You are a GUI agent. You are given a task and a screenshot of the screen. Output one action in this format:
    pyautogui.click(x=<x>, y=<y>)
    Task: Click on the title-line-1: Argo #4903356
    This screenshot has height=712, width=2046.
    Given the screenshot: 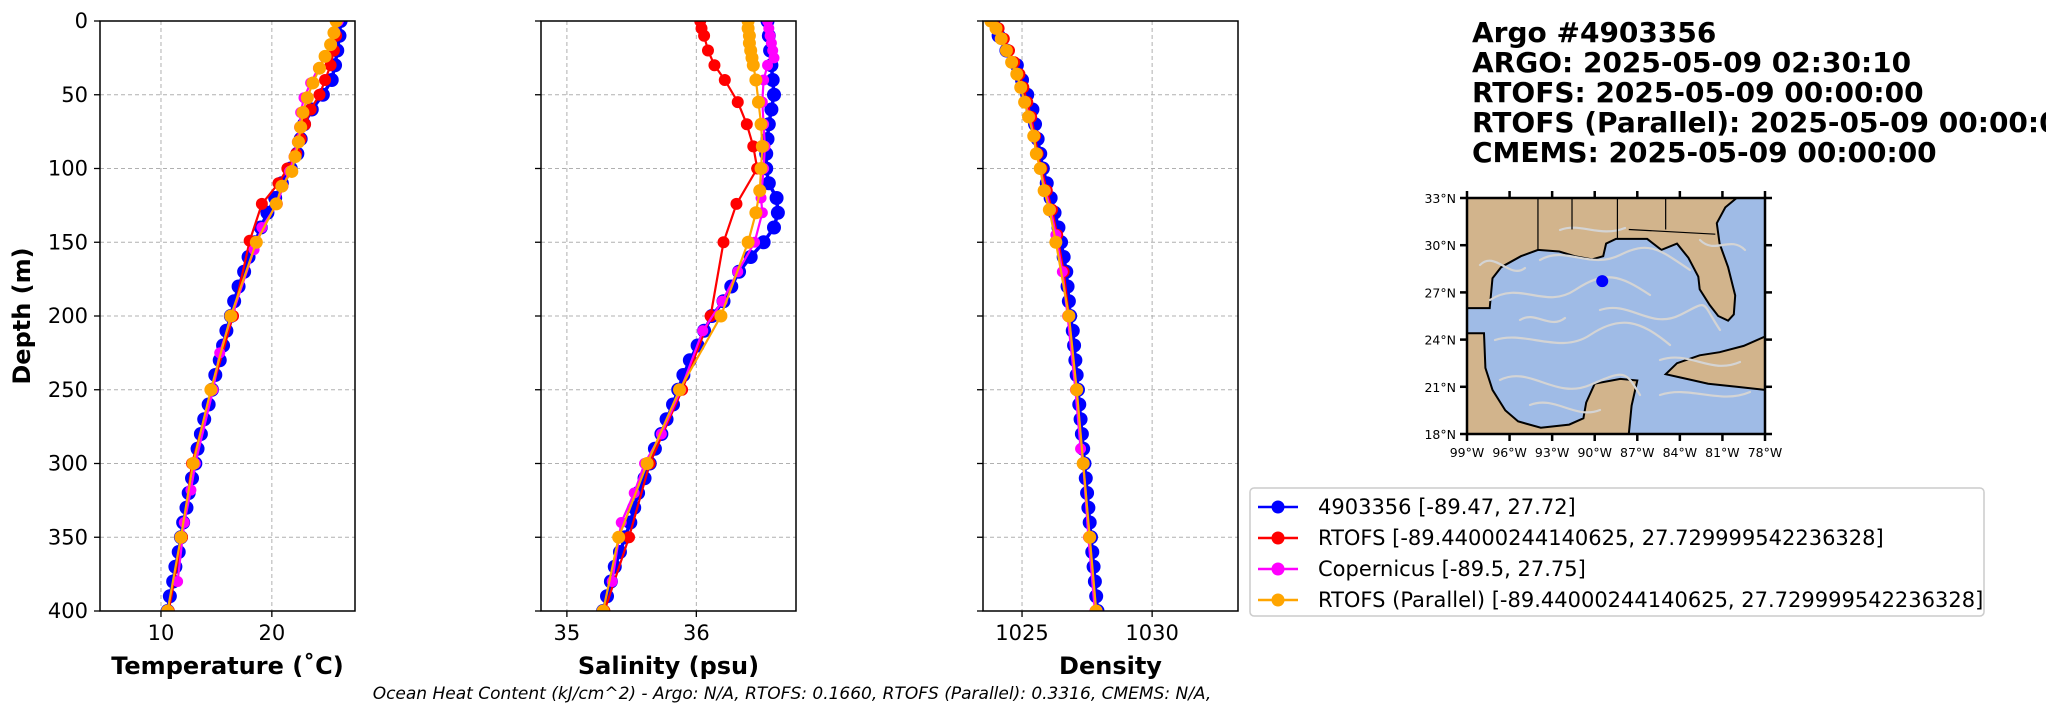 What is the action you would take?
    pyautogui.click(x=1594, y=32)
    